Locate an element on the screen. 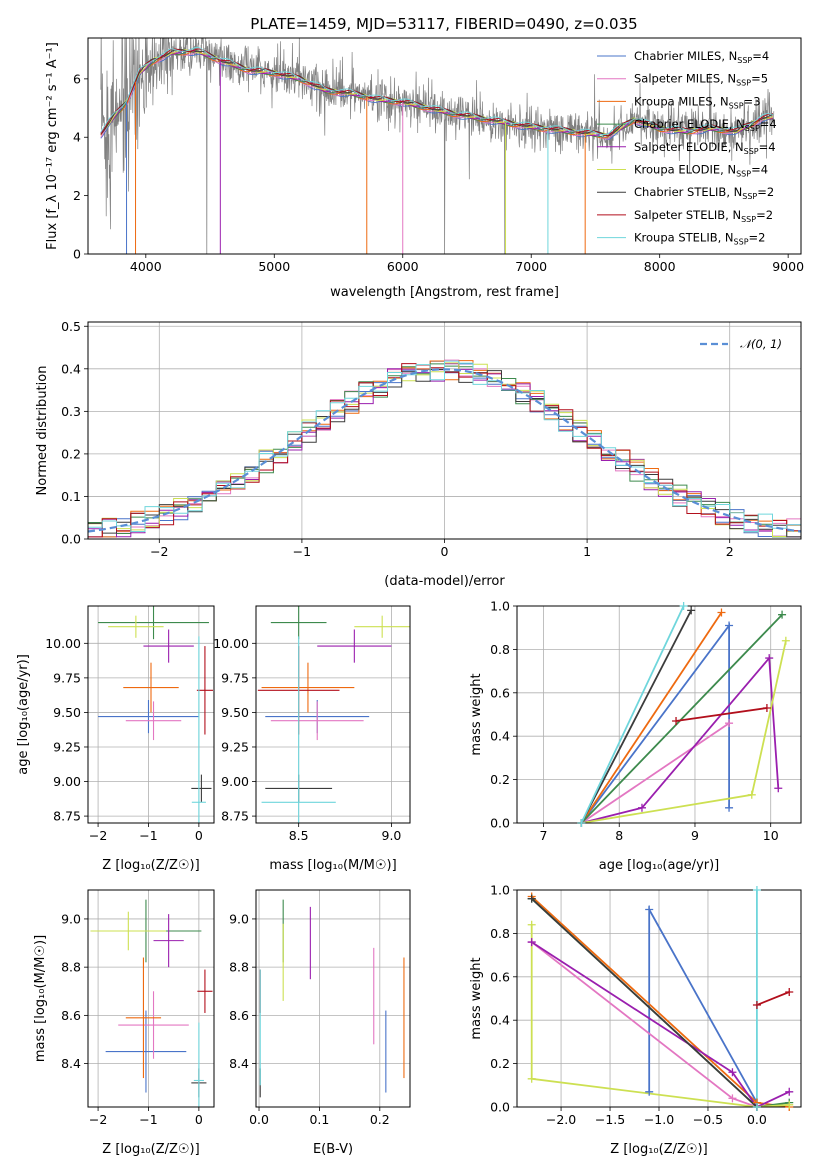  legend-entry: Chabrier STELIB, NSSP=2 is located at coordinates (704, 193).